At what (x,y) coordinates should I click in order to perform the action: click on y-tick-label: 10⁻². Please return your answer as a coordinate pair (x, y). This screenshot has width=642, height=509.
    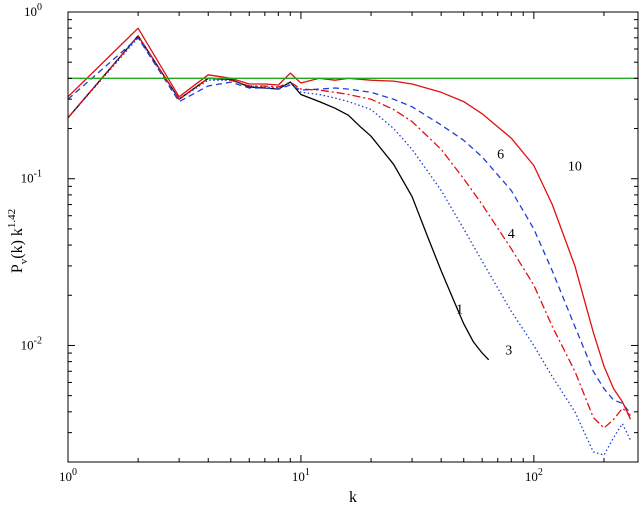
    Looking at the image, I should click on (31, 343).